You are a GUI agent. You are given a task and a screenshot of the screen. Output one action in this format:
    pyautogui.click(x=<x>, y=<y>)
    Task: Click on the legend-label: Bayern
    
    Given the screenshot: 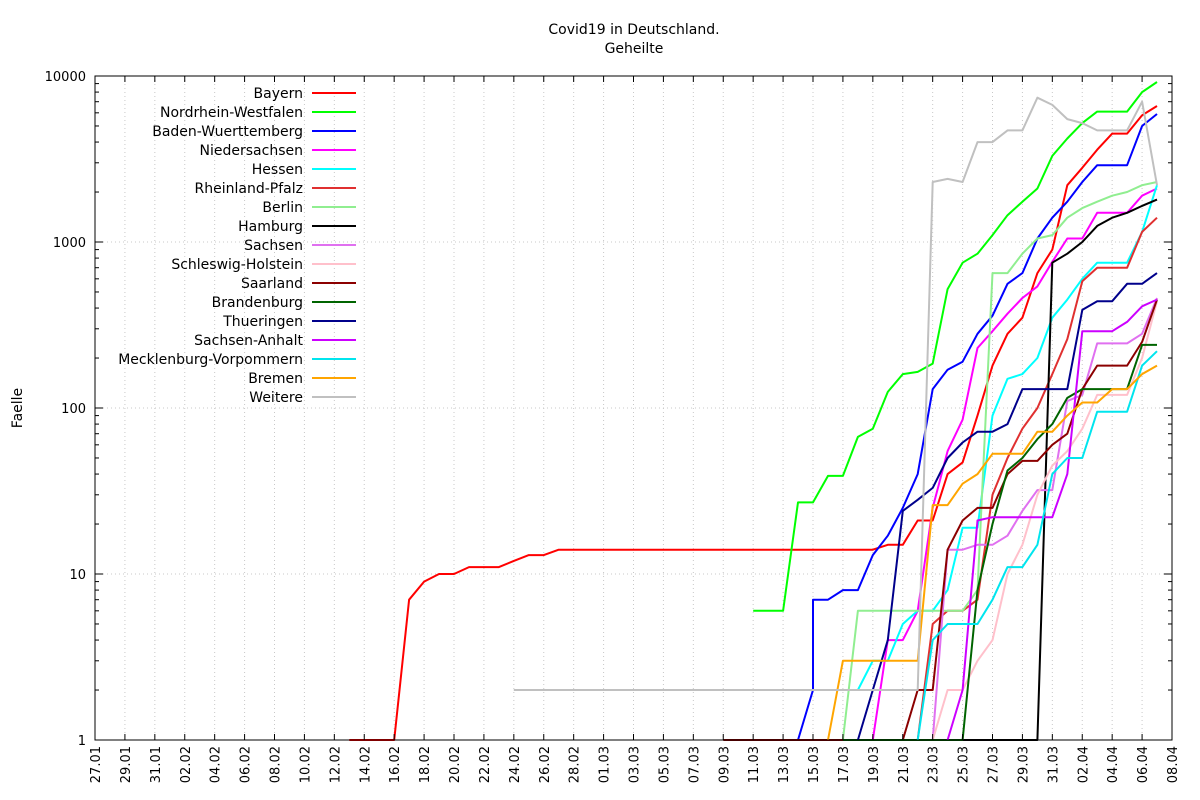 What is the action you would take?
    pyautogui.click(x=278, y=94)
    